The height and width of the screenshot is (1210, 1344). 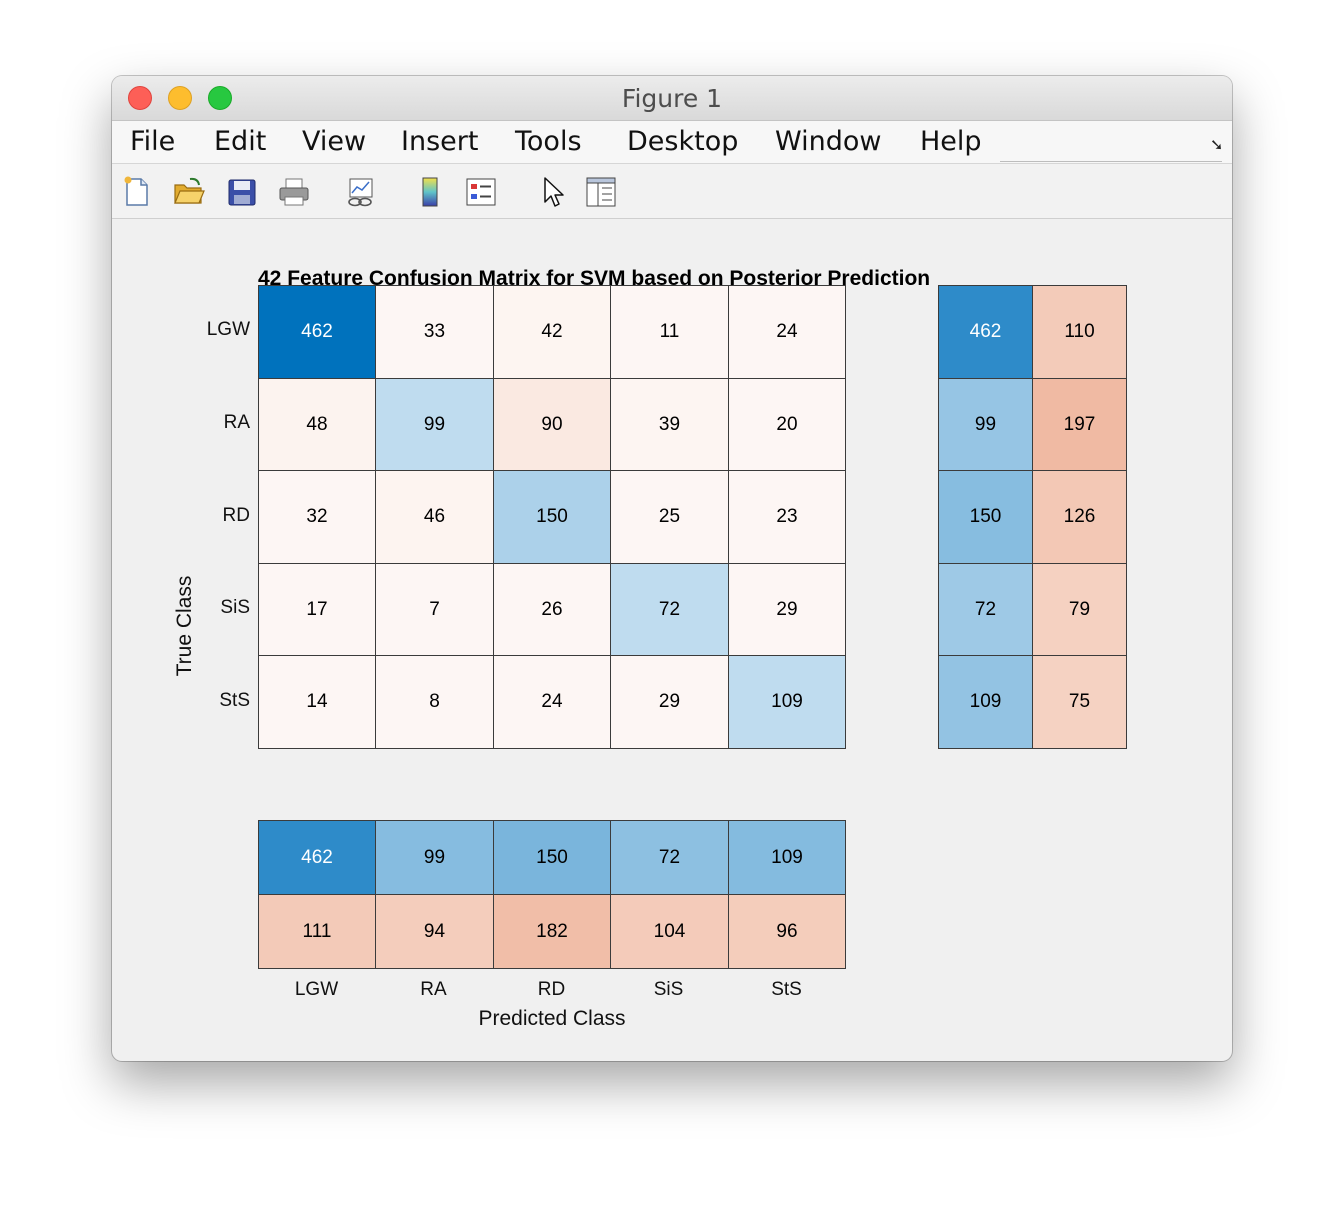 I want to click on row-summary-cell: 197, so click(x=1079, y=424).